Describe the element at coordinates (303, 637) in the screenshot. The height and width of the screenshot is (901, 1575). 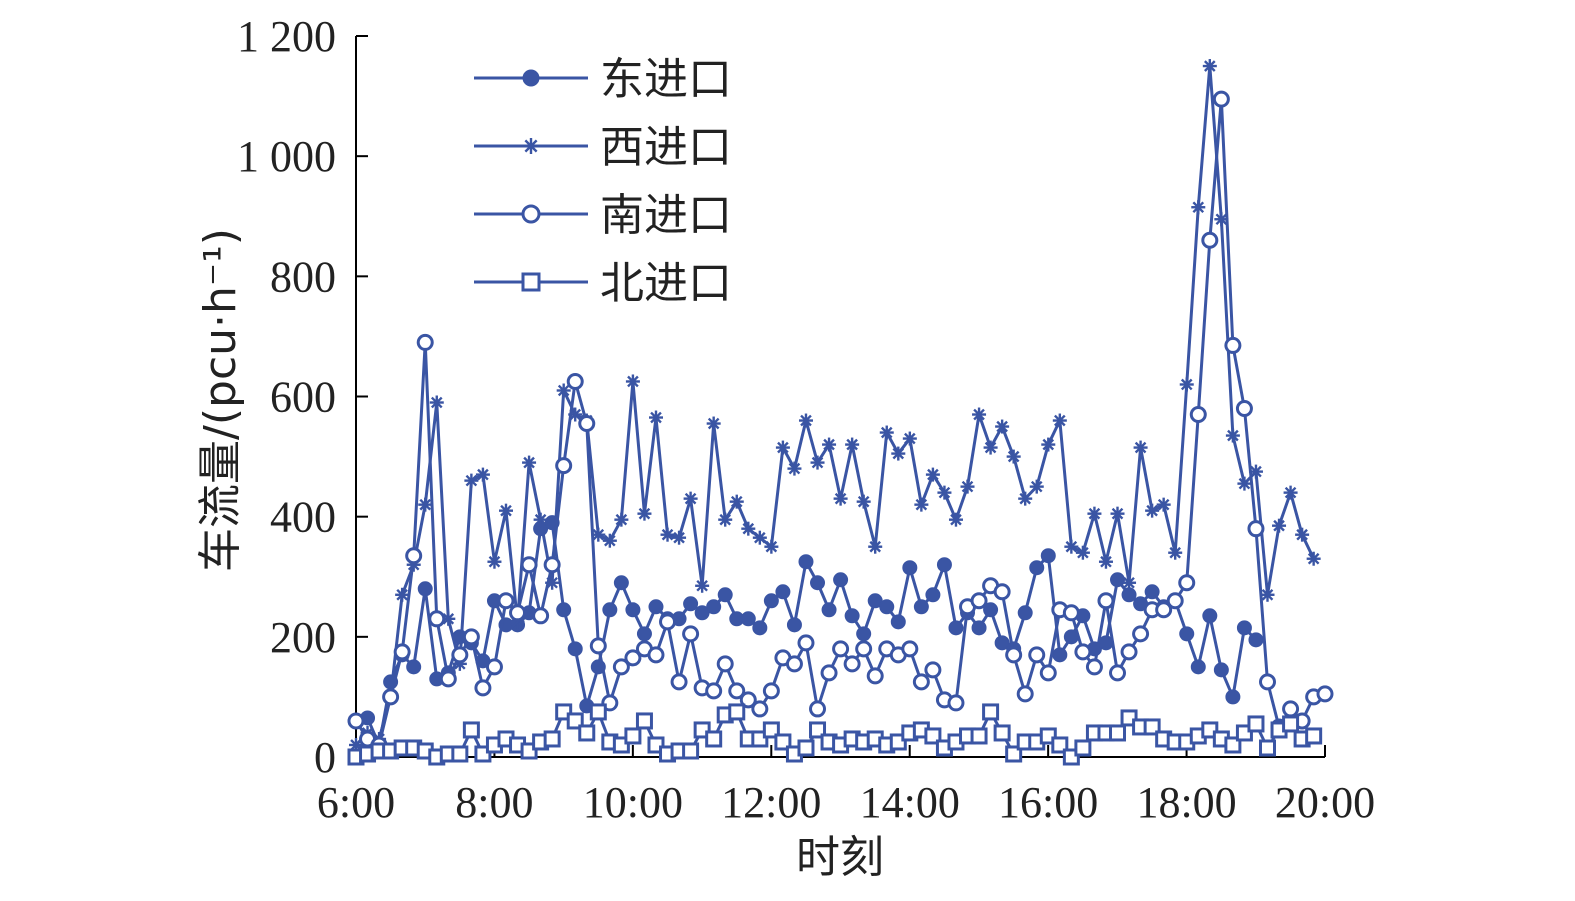
I see `y-tick-label-1: 200` at that location.